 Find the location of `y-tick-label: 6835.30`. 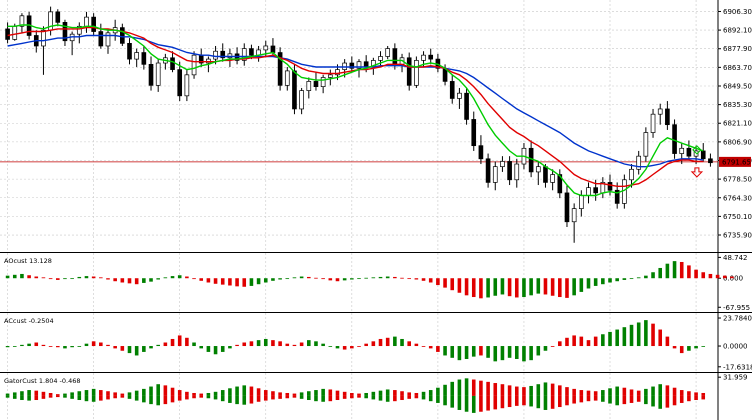

y-tick-label: 6835.30 is located at coordinates (737, 105).